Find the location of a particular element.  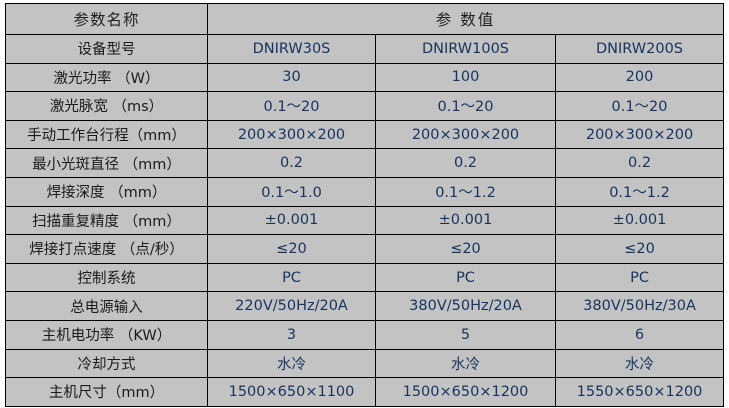

cell-value: 380V/50Hz/30A is located at coordinates (639, 306).